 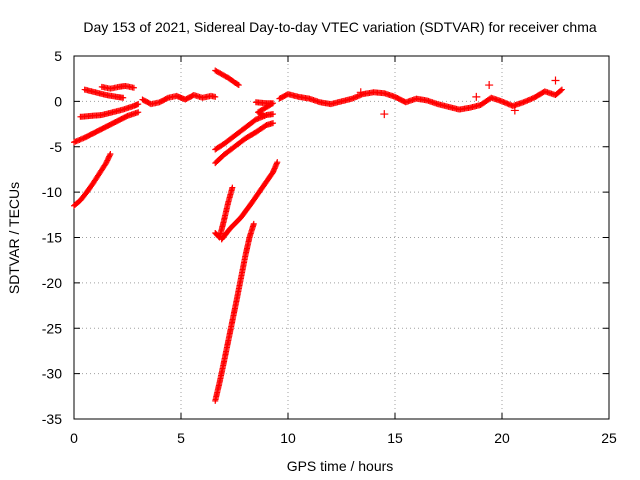 What do you see at coordinates (106, 127) in the screenshot?
I see `series-arc-d` at bounding box center [106, 127].